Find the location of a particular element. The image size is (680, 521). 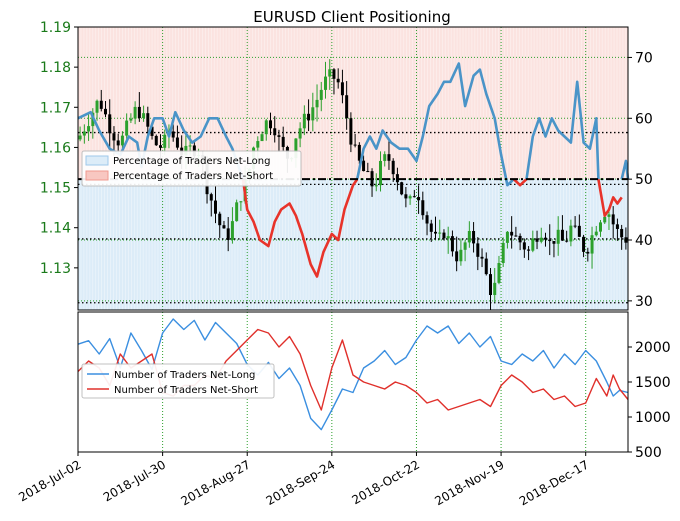

legend-label-net-long: Percentage of Traders Net-Long is located at coordinates (192, 161).